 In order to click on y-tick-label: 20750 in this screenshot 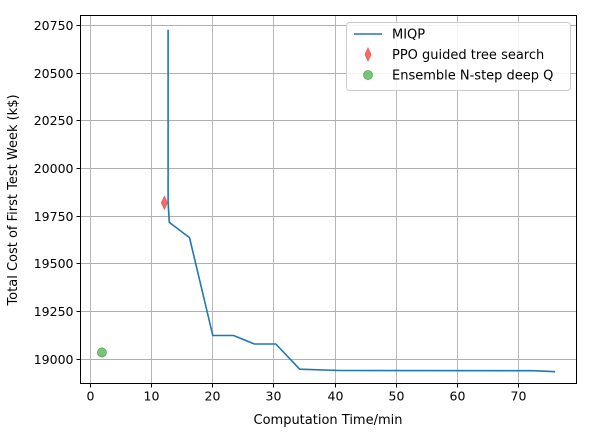, I will do `click(54, 25)`.